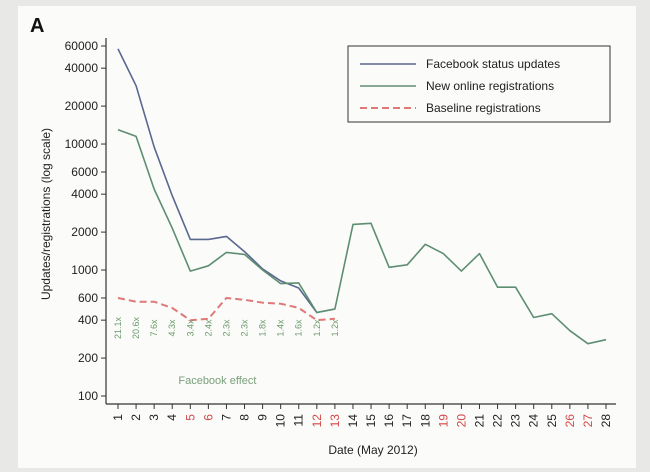  What do you see at coordinates (88, 396) in the screenshot?
I see `y-tick-label: 100` at bounding box center [88, 396].